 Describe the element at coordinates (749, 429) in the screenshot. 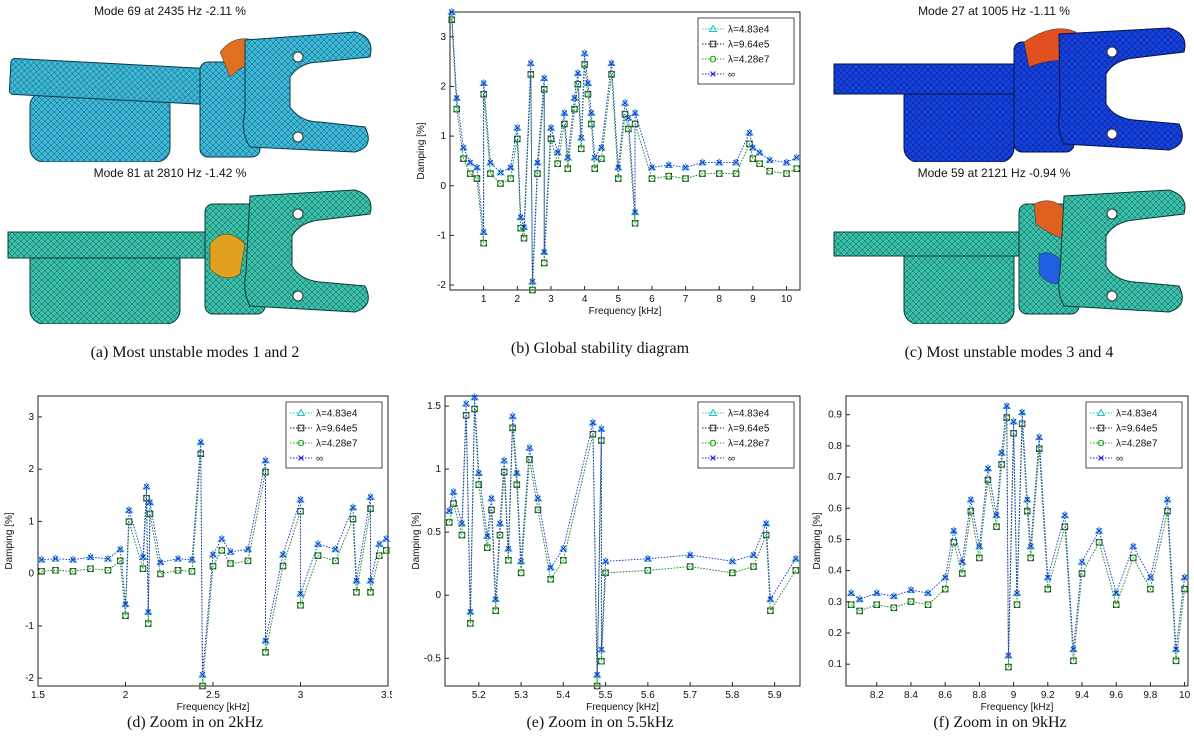

I see `legend-label: λ=9.64e5` at that location.